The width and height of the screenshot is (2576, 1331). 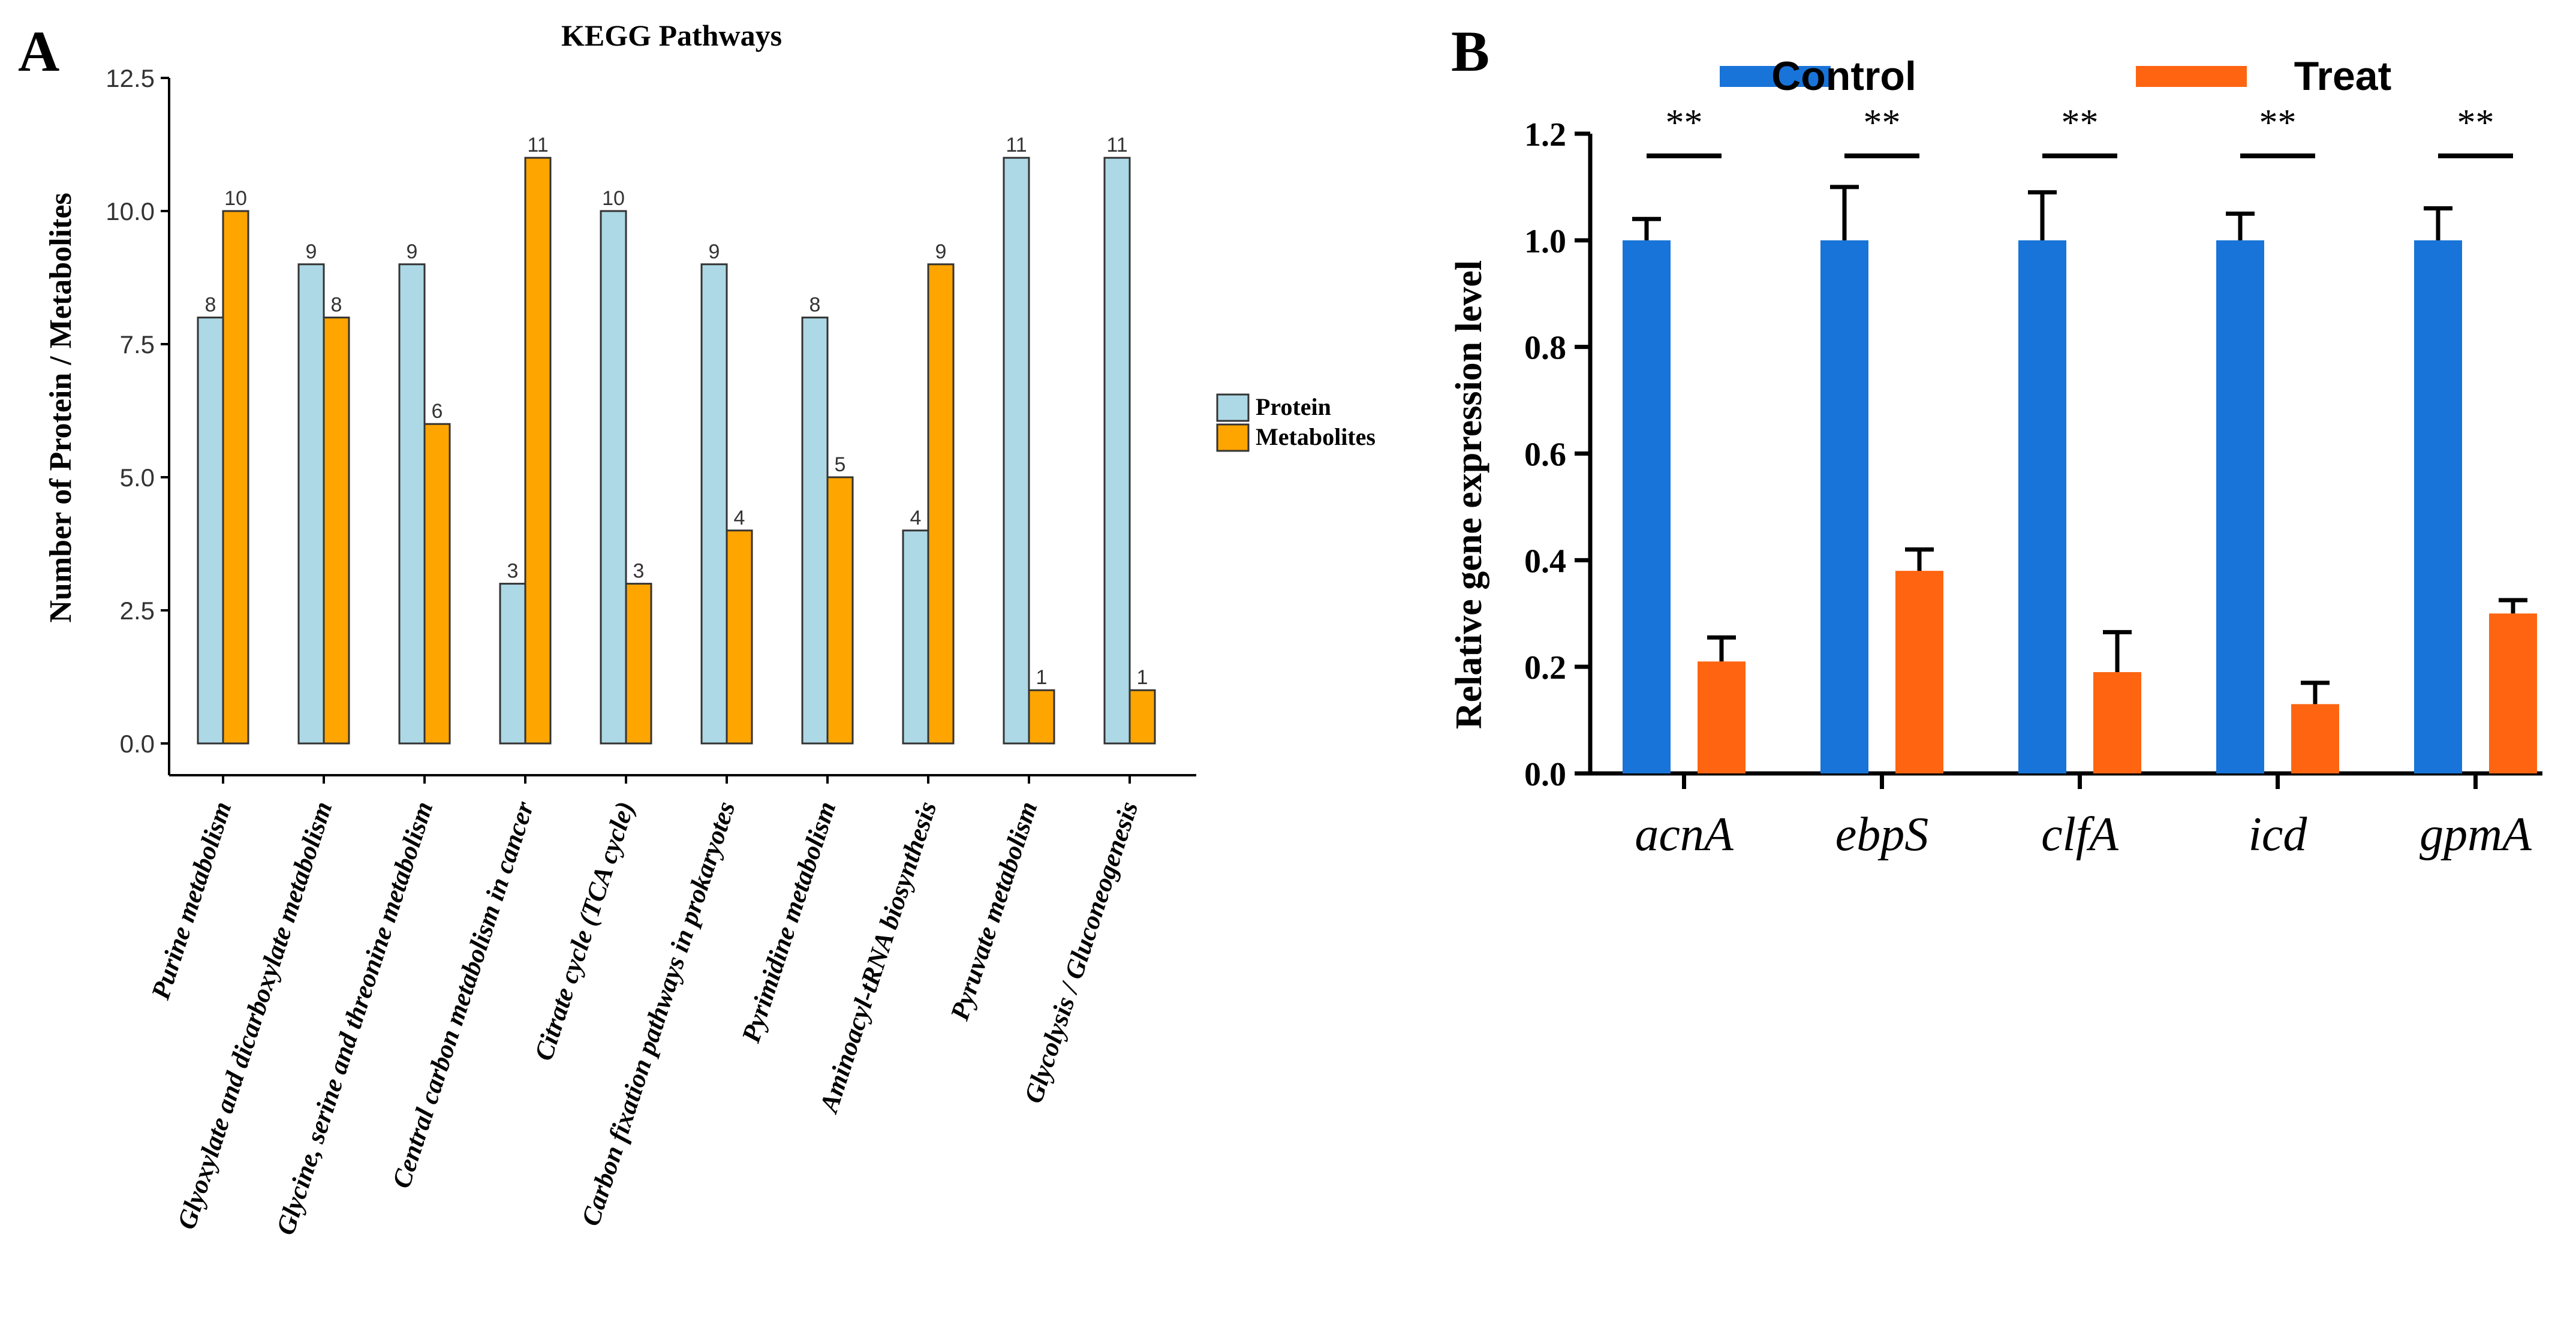 I want to click on legend-swatch-protein, so click(x=1233, y=407).